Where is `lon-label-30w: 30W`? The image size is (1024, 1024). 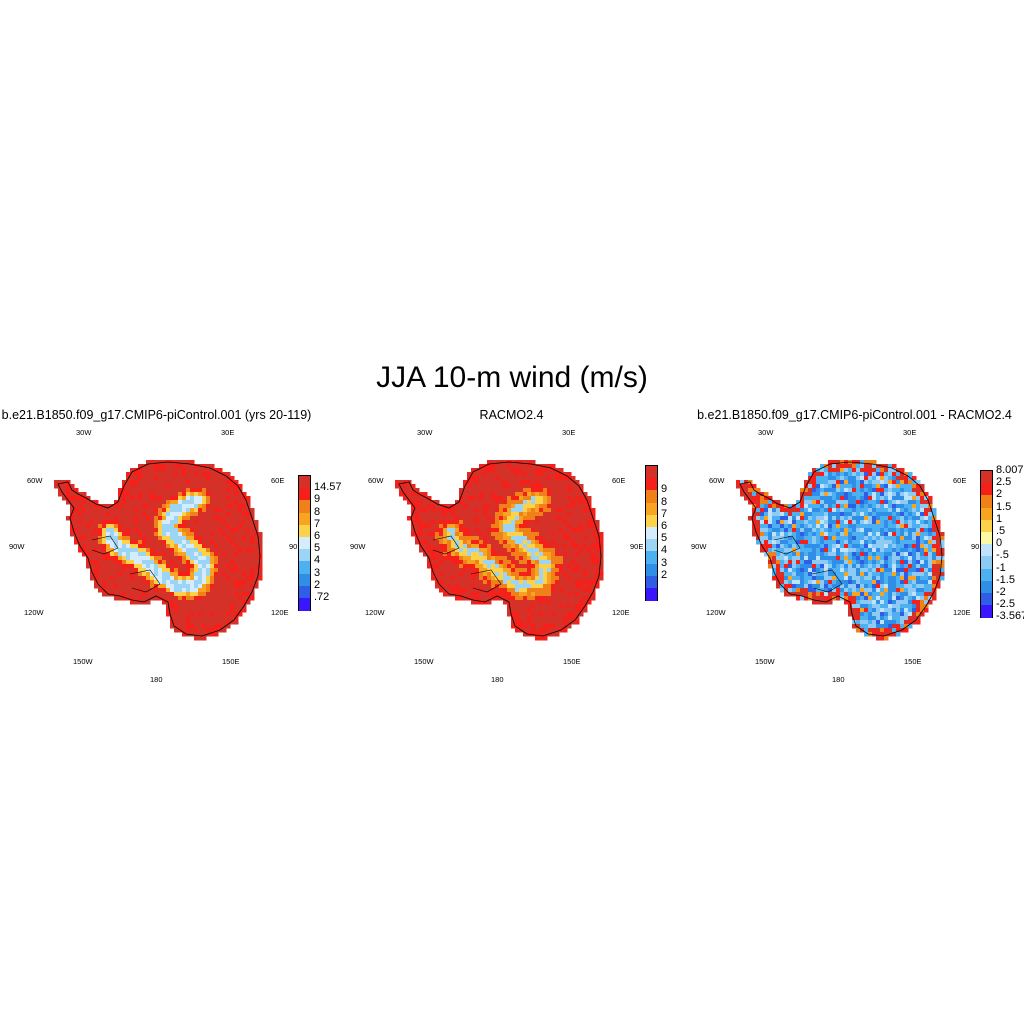 lon-label-30w: 30W is located at coordinates (766, 432).